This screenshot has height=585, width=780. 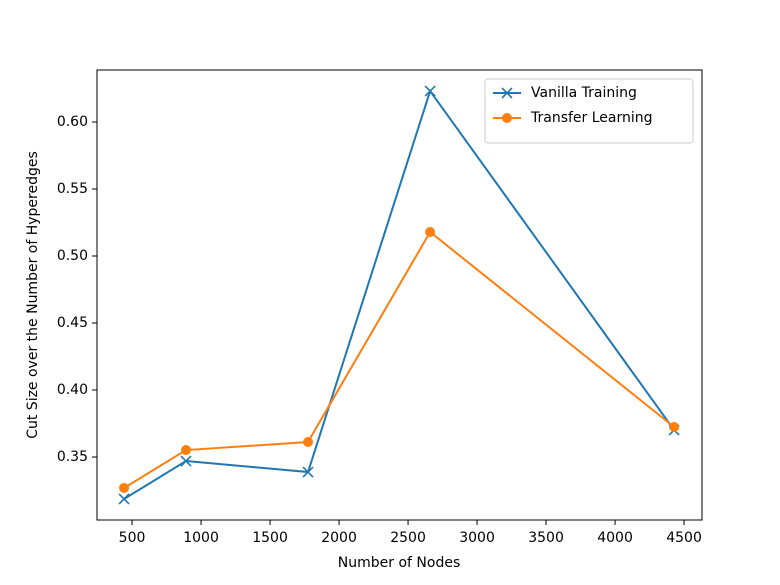 What do you see at coordinates (591, 118) in the screenshot?
I see `legend-label: Transfer Learning` at bounding box center [591, 118].